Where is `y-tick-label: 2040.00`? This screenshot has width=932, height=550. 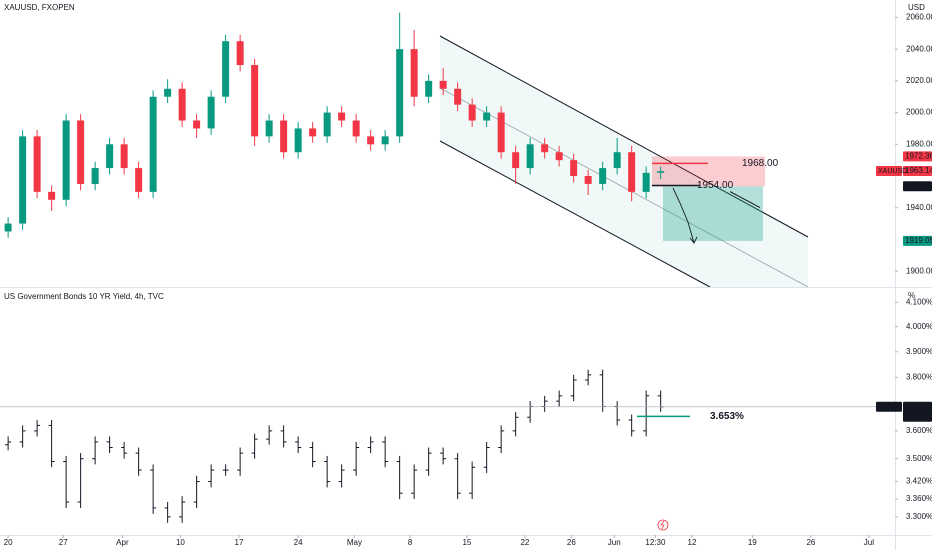
y-tick-label: 2040.00 is located at coordinates (919, 48).